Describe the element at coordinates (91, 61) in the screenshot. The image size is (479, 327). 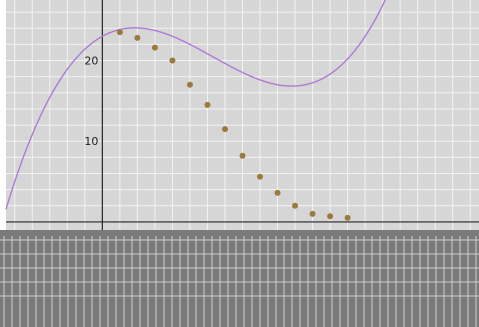
I see `y-tick-label: 20` at that location.